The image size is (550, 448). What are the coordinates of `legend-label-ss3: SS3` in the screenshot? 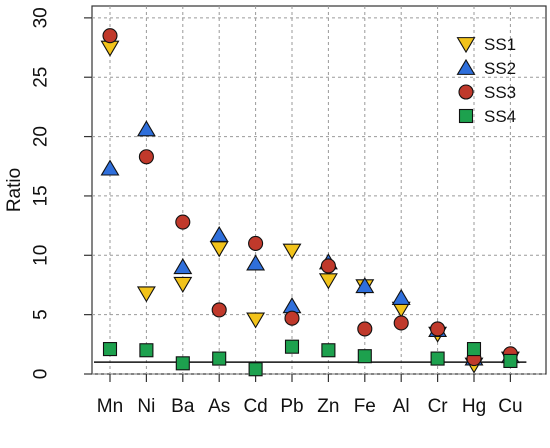 It's located at (500, 92).